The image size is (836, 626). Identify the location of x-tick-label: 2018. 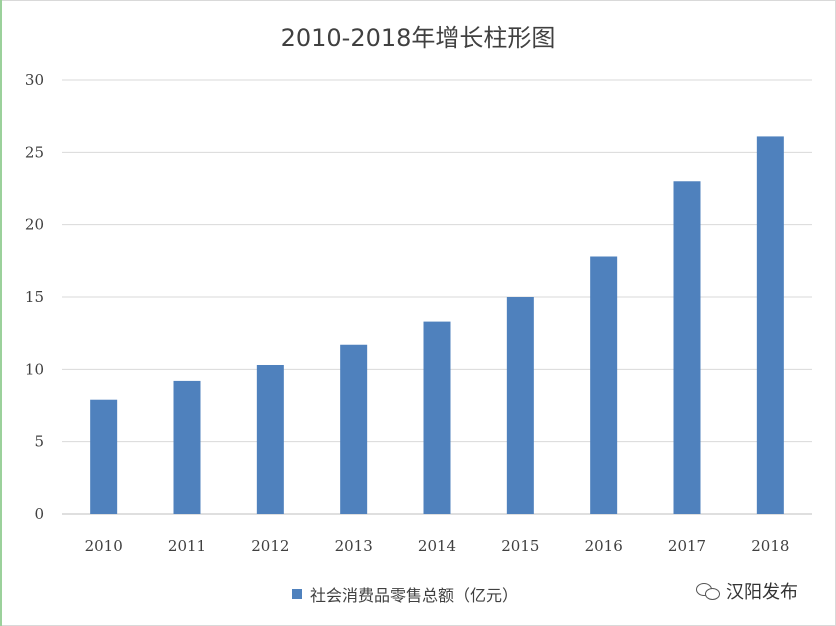
(770, 546).